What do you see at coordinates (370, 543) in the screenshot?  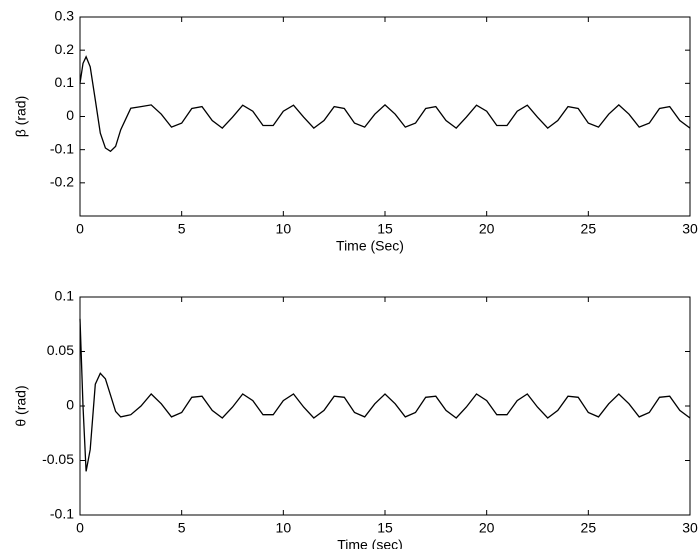 I see `x-axis-label: Time (sec)` at bounding box center [370, 543].